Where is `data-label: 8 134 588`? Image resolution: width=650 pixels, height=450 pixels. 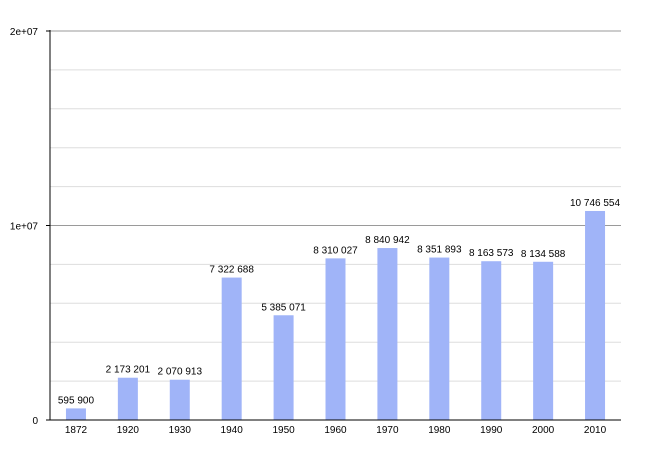 data-label: 8 134 588 is located at coordinates (543, 254).